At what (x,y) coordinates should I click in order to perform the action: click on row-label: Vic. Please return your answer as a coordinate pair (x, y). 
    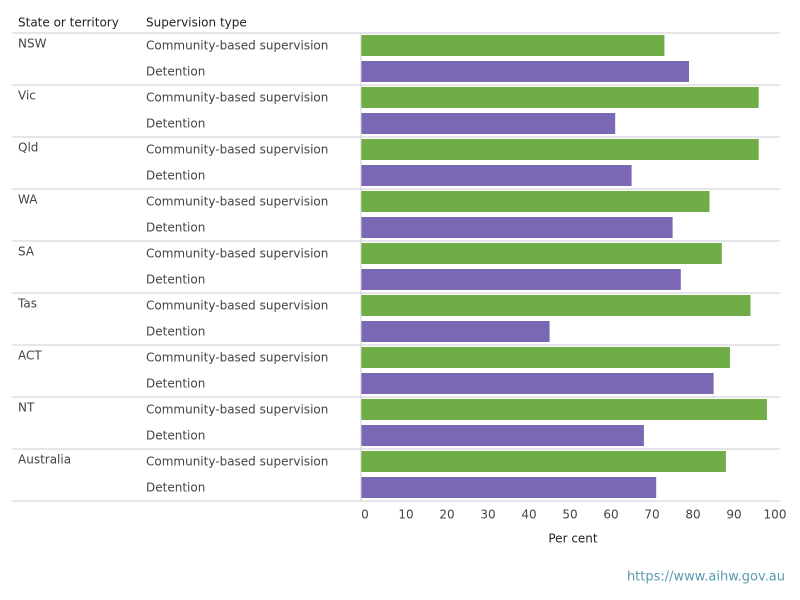
    Looking at the image, I should click on (27, 96).